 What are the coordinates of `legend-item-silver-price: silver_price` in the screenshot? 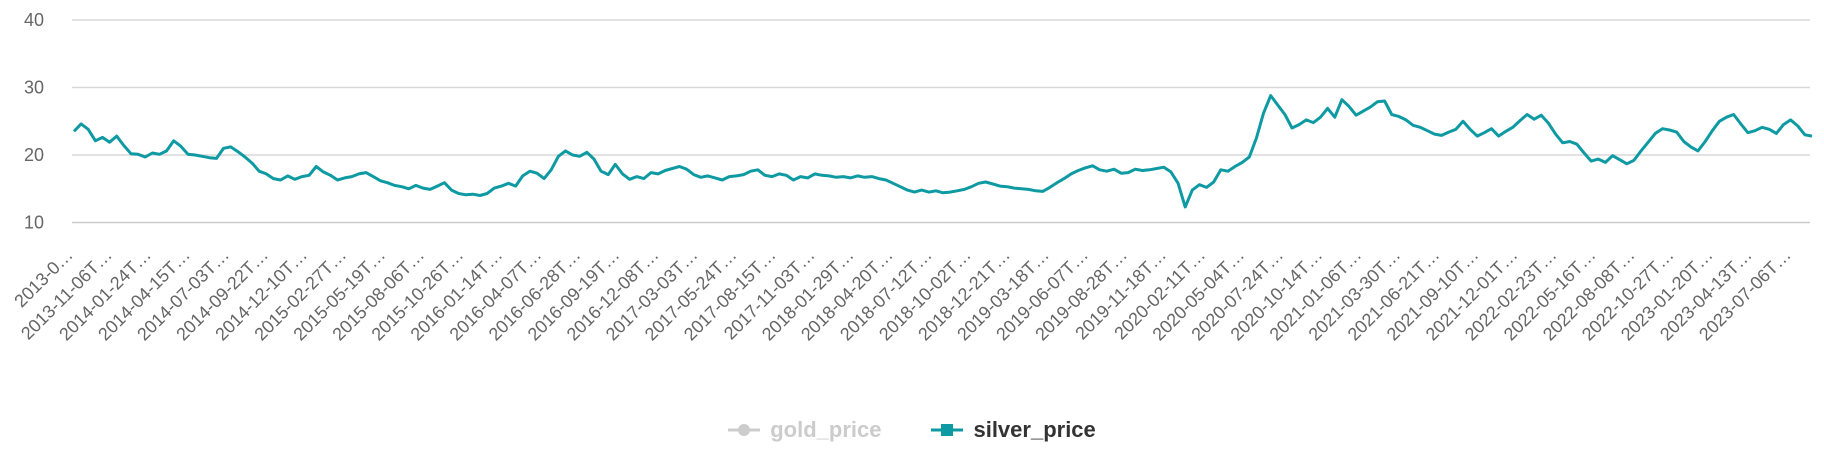 It's located at (1013, 430).